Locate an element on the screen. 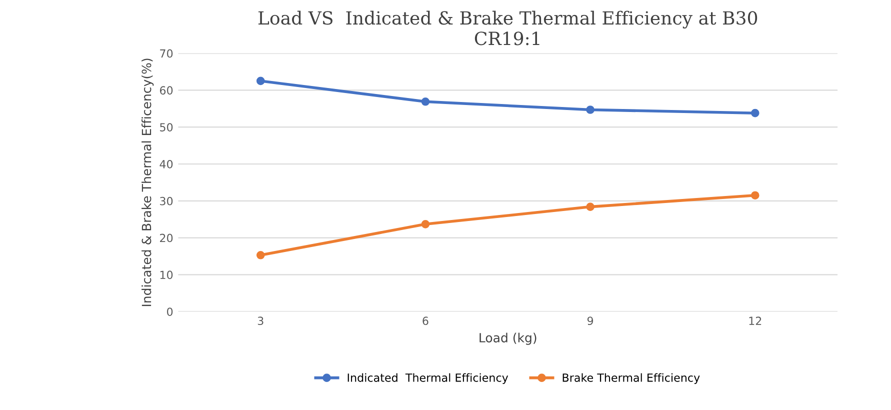 The height and width of the screenshot is (410, 891). x-tick-label: 6 is located at coordinates (425, 321).